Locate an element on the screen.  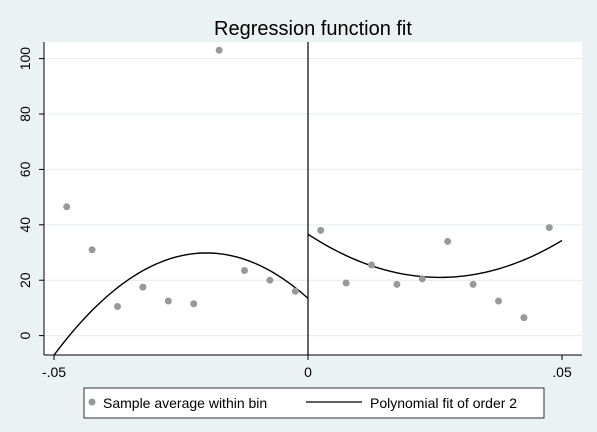
legend-box is located at coordinates (314, 403).